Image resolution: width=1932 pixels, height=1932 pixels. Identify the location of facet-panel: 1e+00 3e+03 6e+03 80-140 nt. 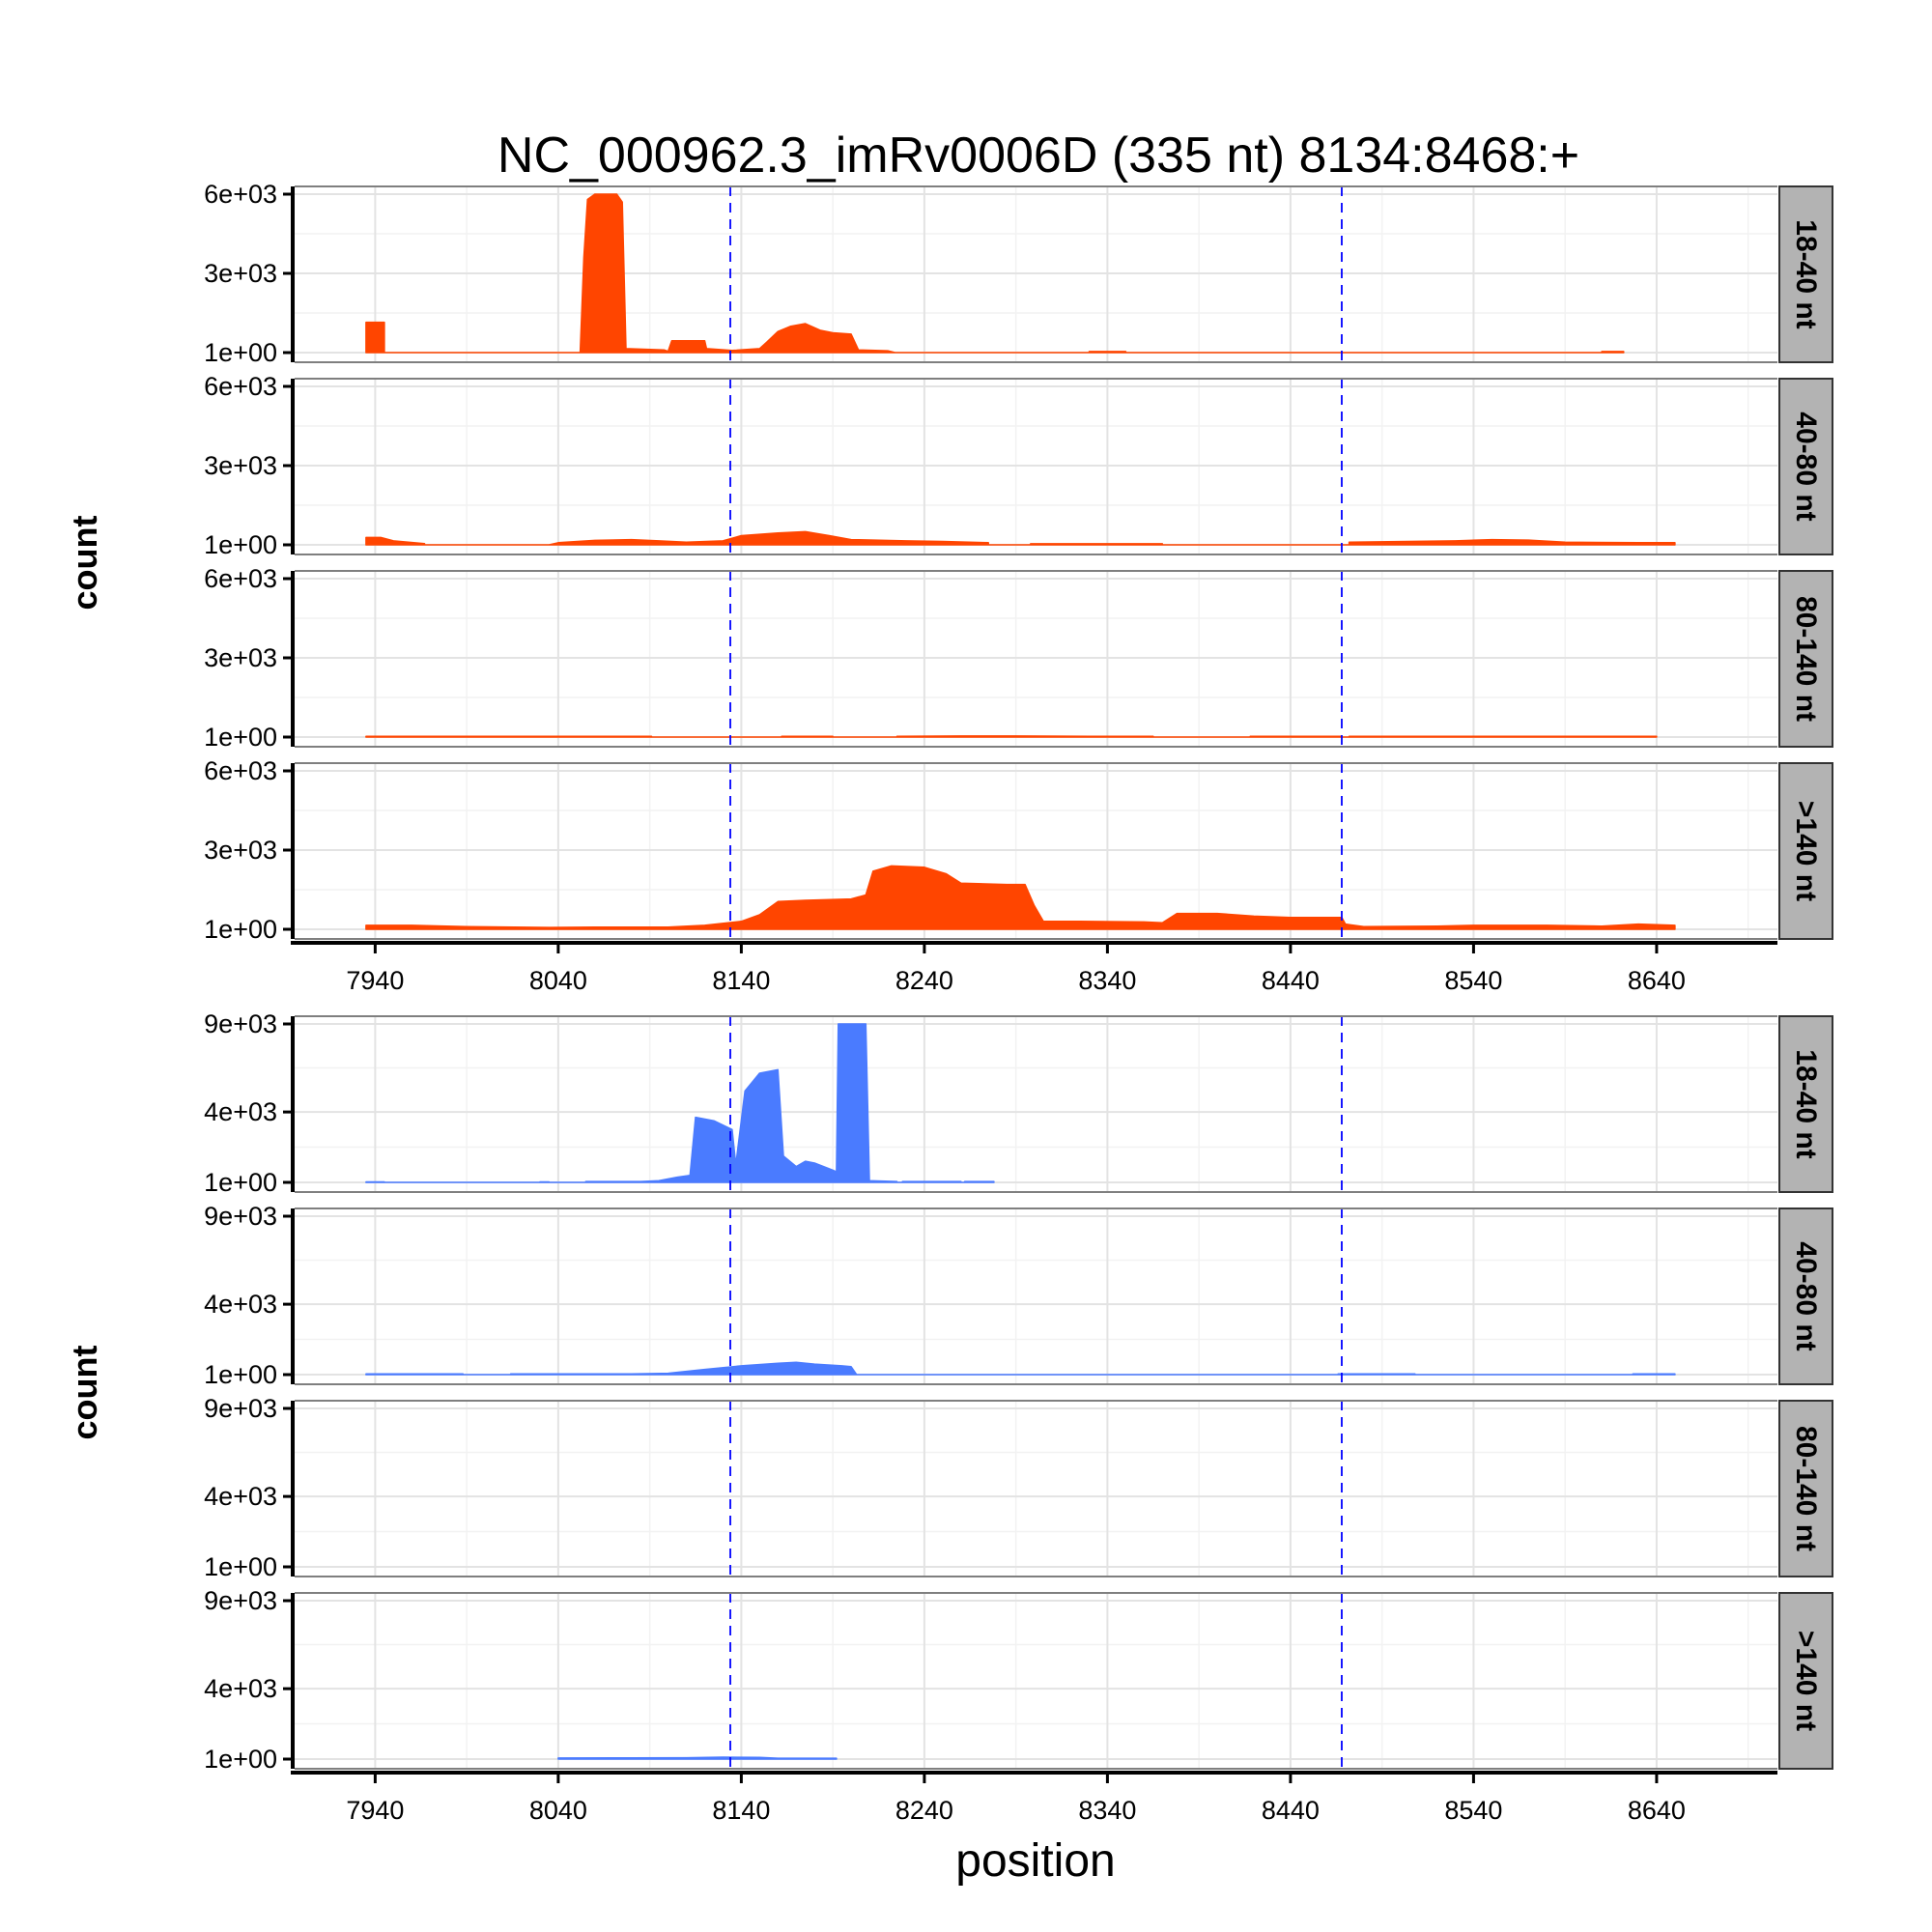
(1018, 658).